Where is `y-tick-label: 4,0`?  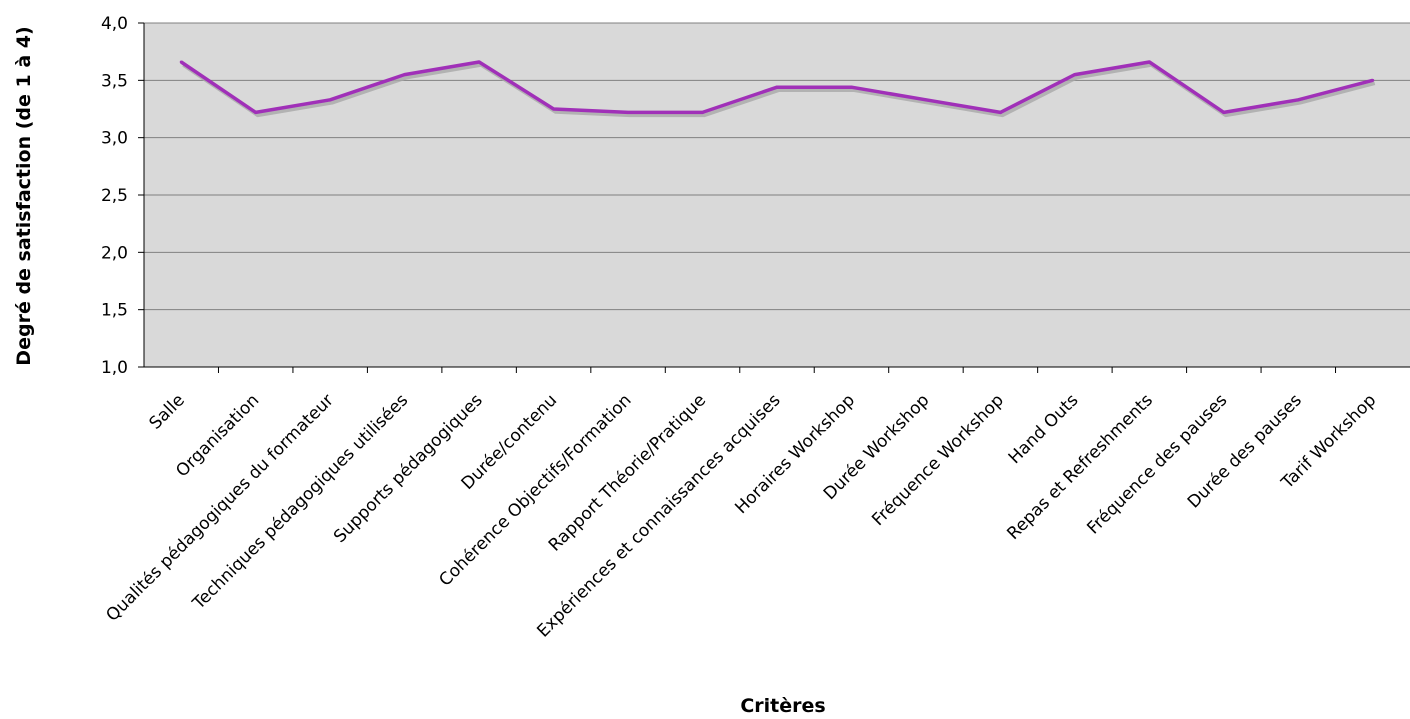
y-tick-label: 4,0 is located at coordinates (114, 24).